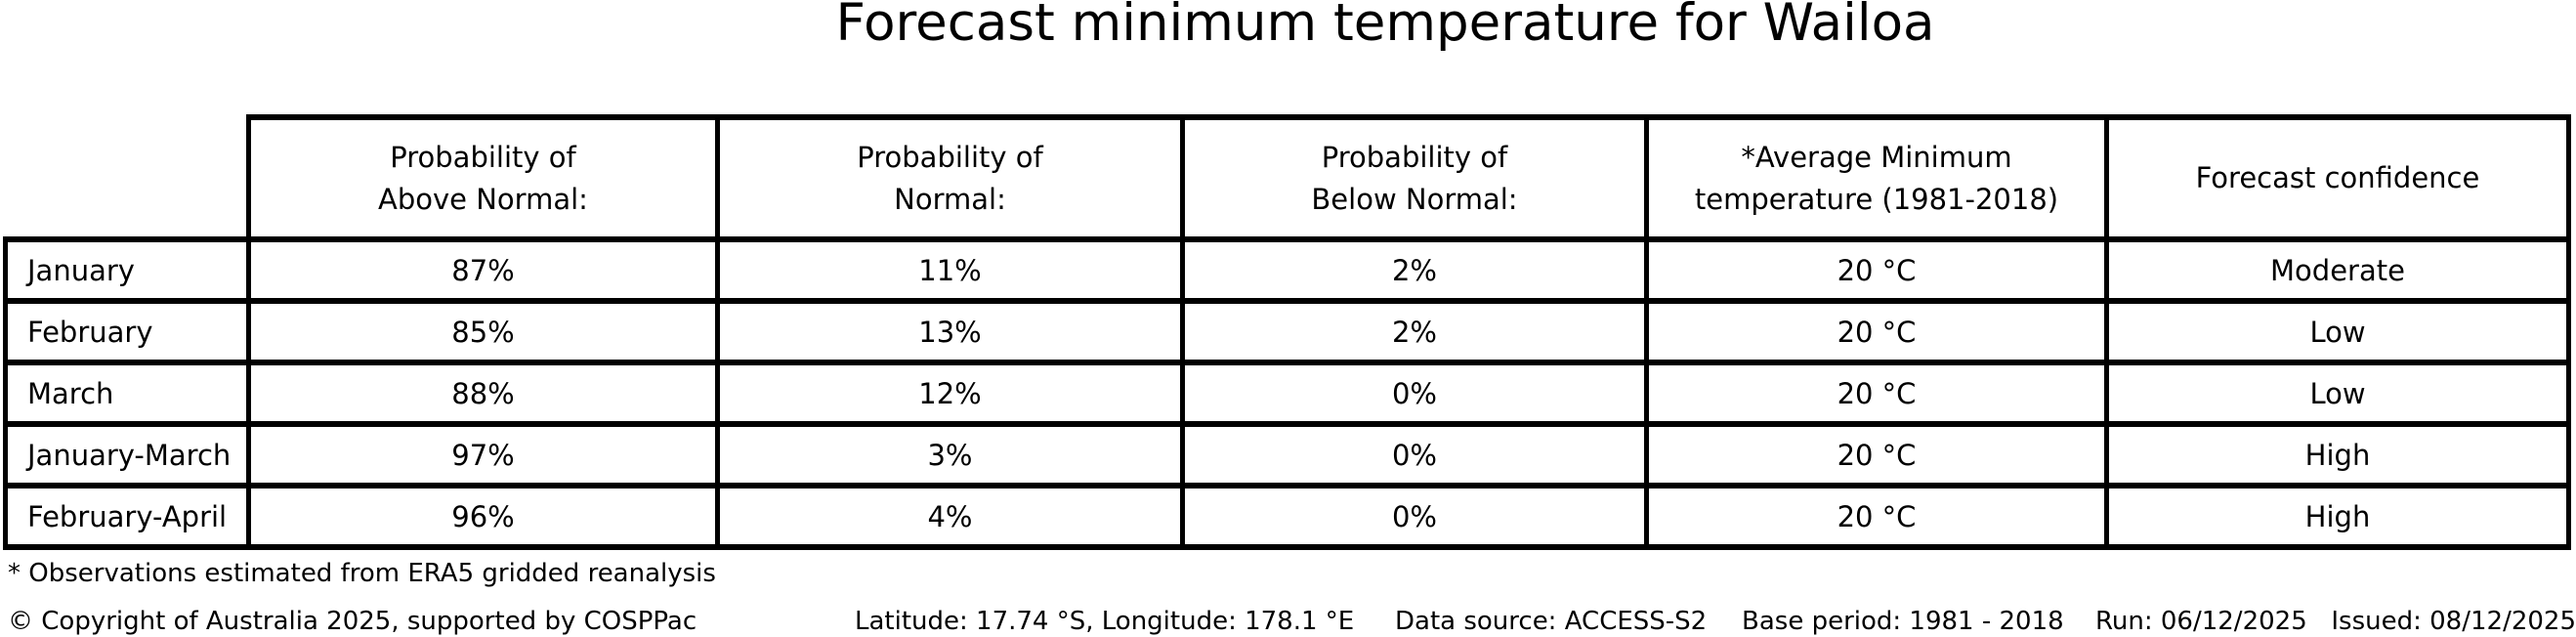 This screenshot has width=2576, height=637. I want to click on column-header-prob-normal: Probability of Normal:, so click(950, 178).